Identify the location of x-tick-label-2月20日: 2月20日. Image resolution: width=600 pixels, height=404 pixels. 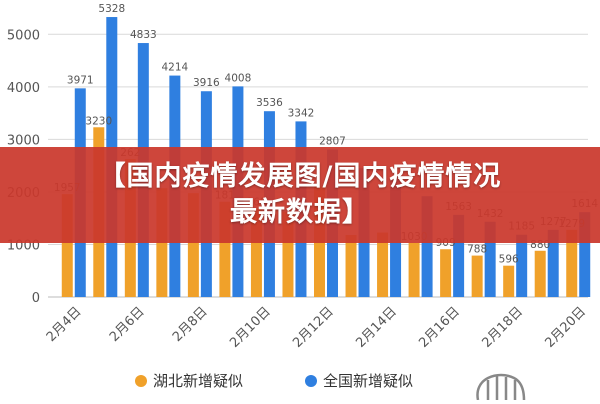
(566, 327).